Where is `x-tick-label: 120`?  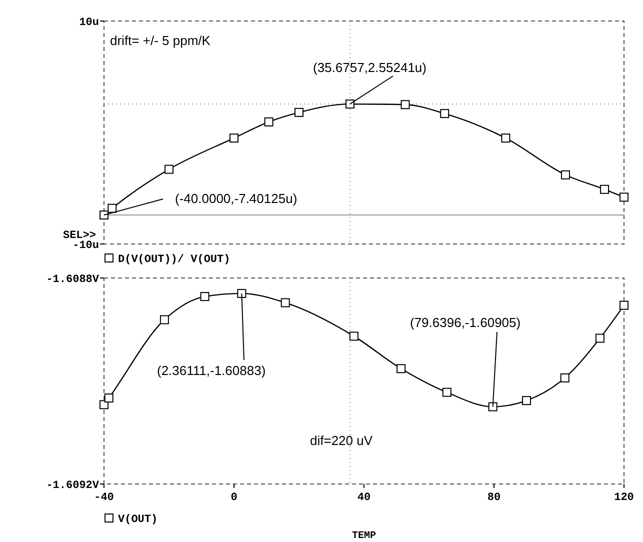 x-tick-label: 120 is located at coordinates (624, 498).